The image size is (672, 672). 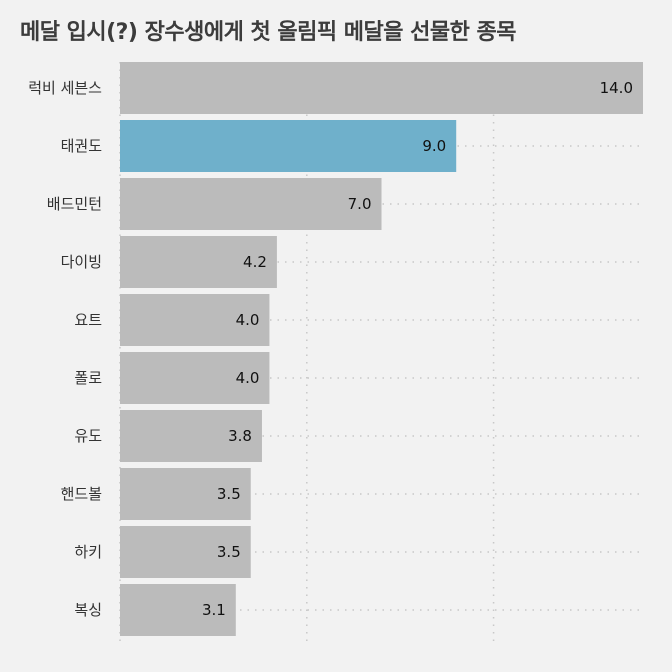 What do you see at coordinates (360, 204) in the screenshot?
I see `value-label: 7.0` at bounding box center [360, 204].